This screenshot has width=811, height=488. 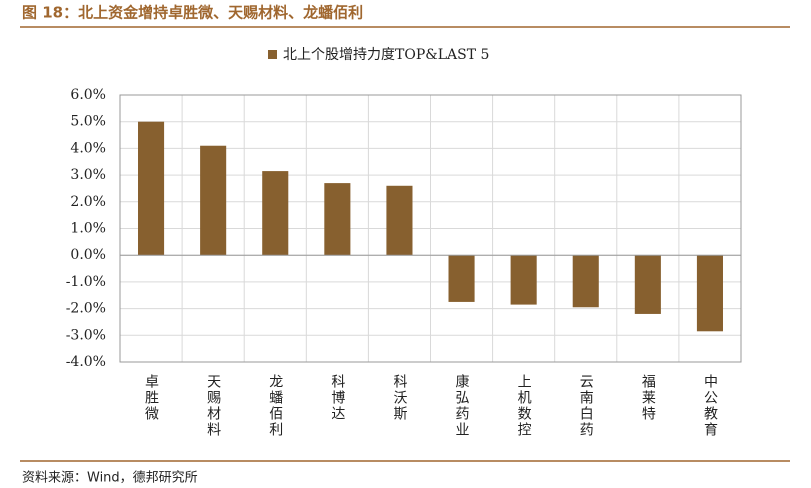 What do you see at coordinates (88, 122) in the screenshot?
I see `y-tick-label: 5.0%` at bounding box center [88, 122].